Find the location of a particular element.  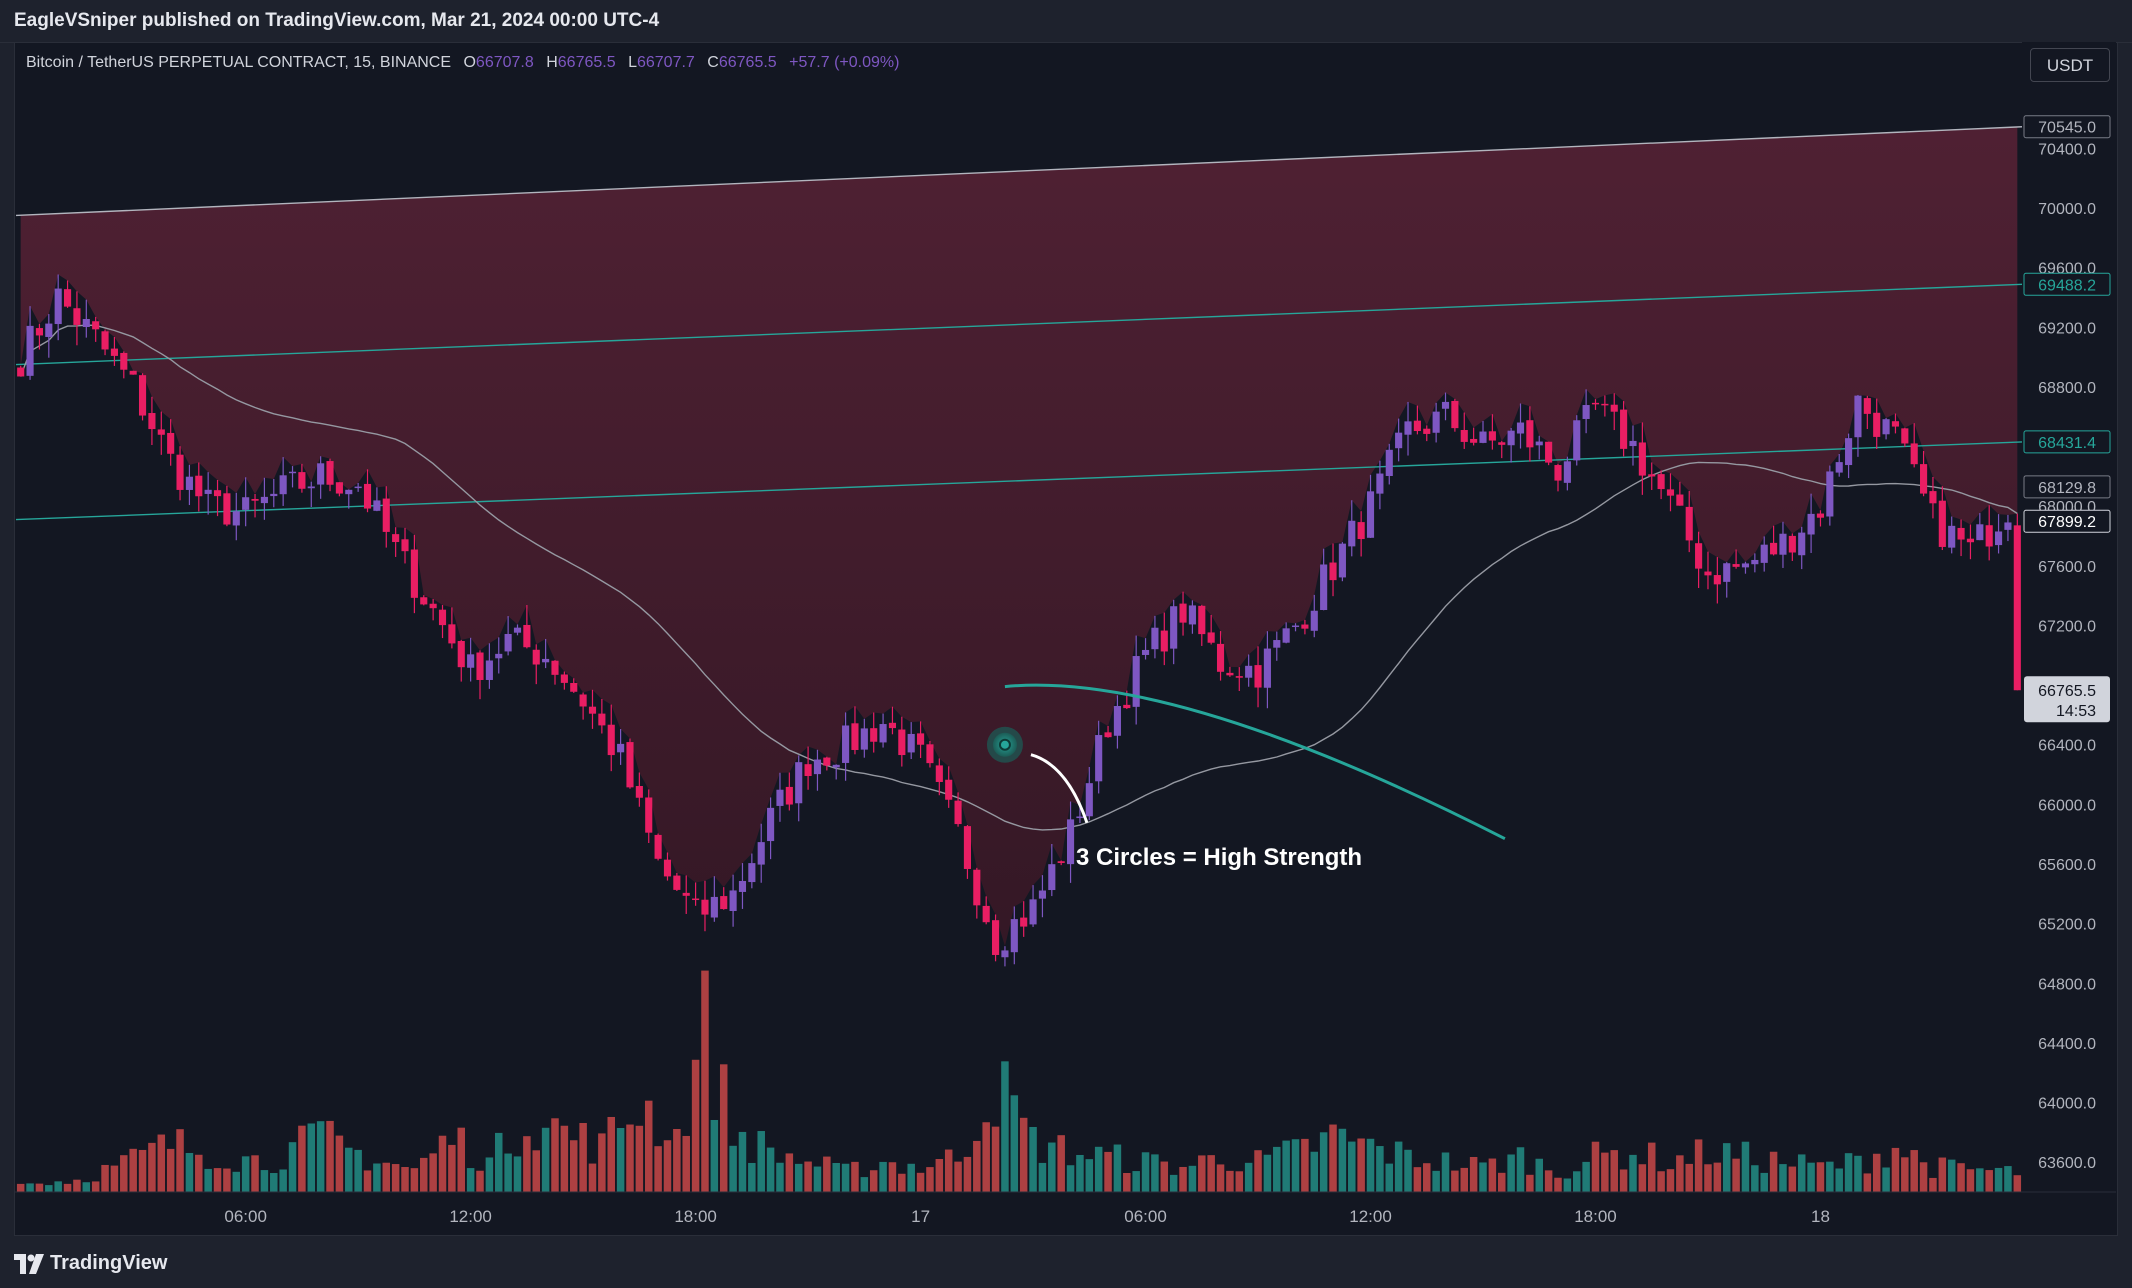

annotation-label: 3 Circles = High Strength is located at coordinates (1219, 857).